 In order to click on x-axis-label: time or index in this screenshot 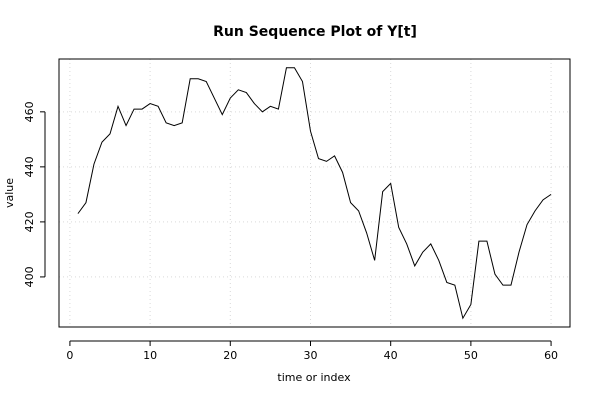, I will do `click(314, 377)`.